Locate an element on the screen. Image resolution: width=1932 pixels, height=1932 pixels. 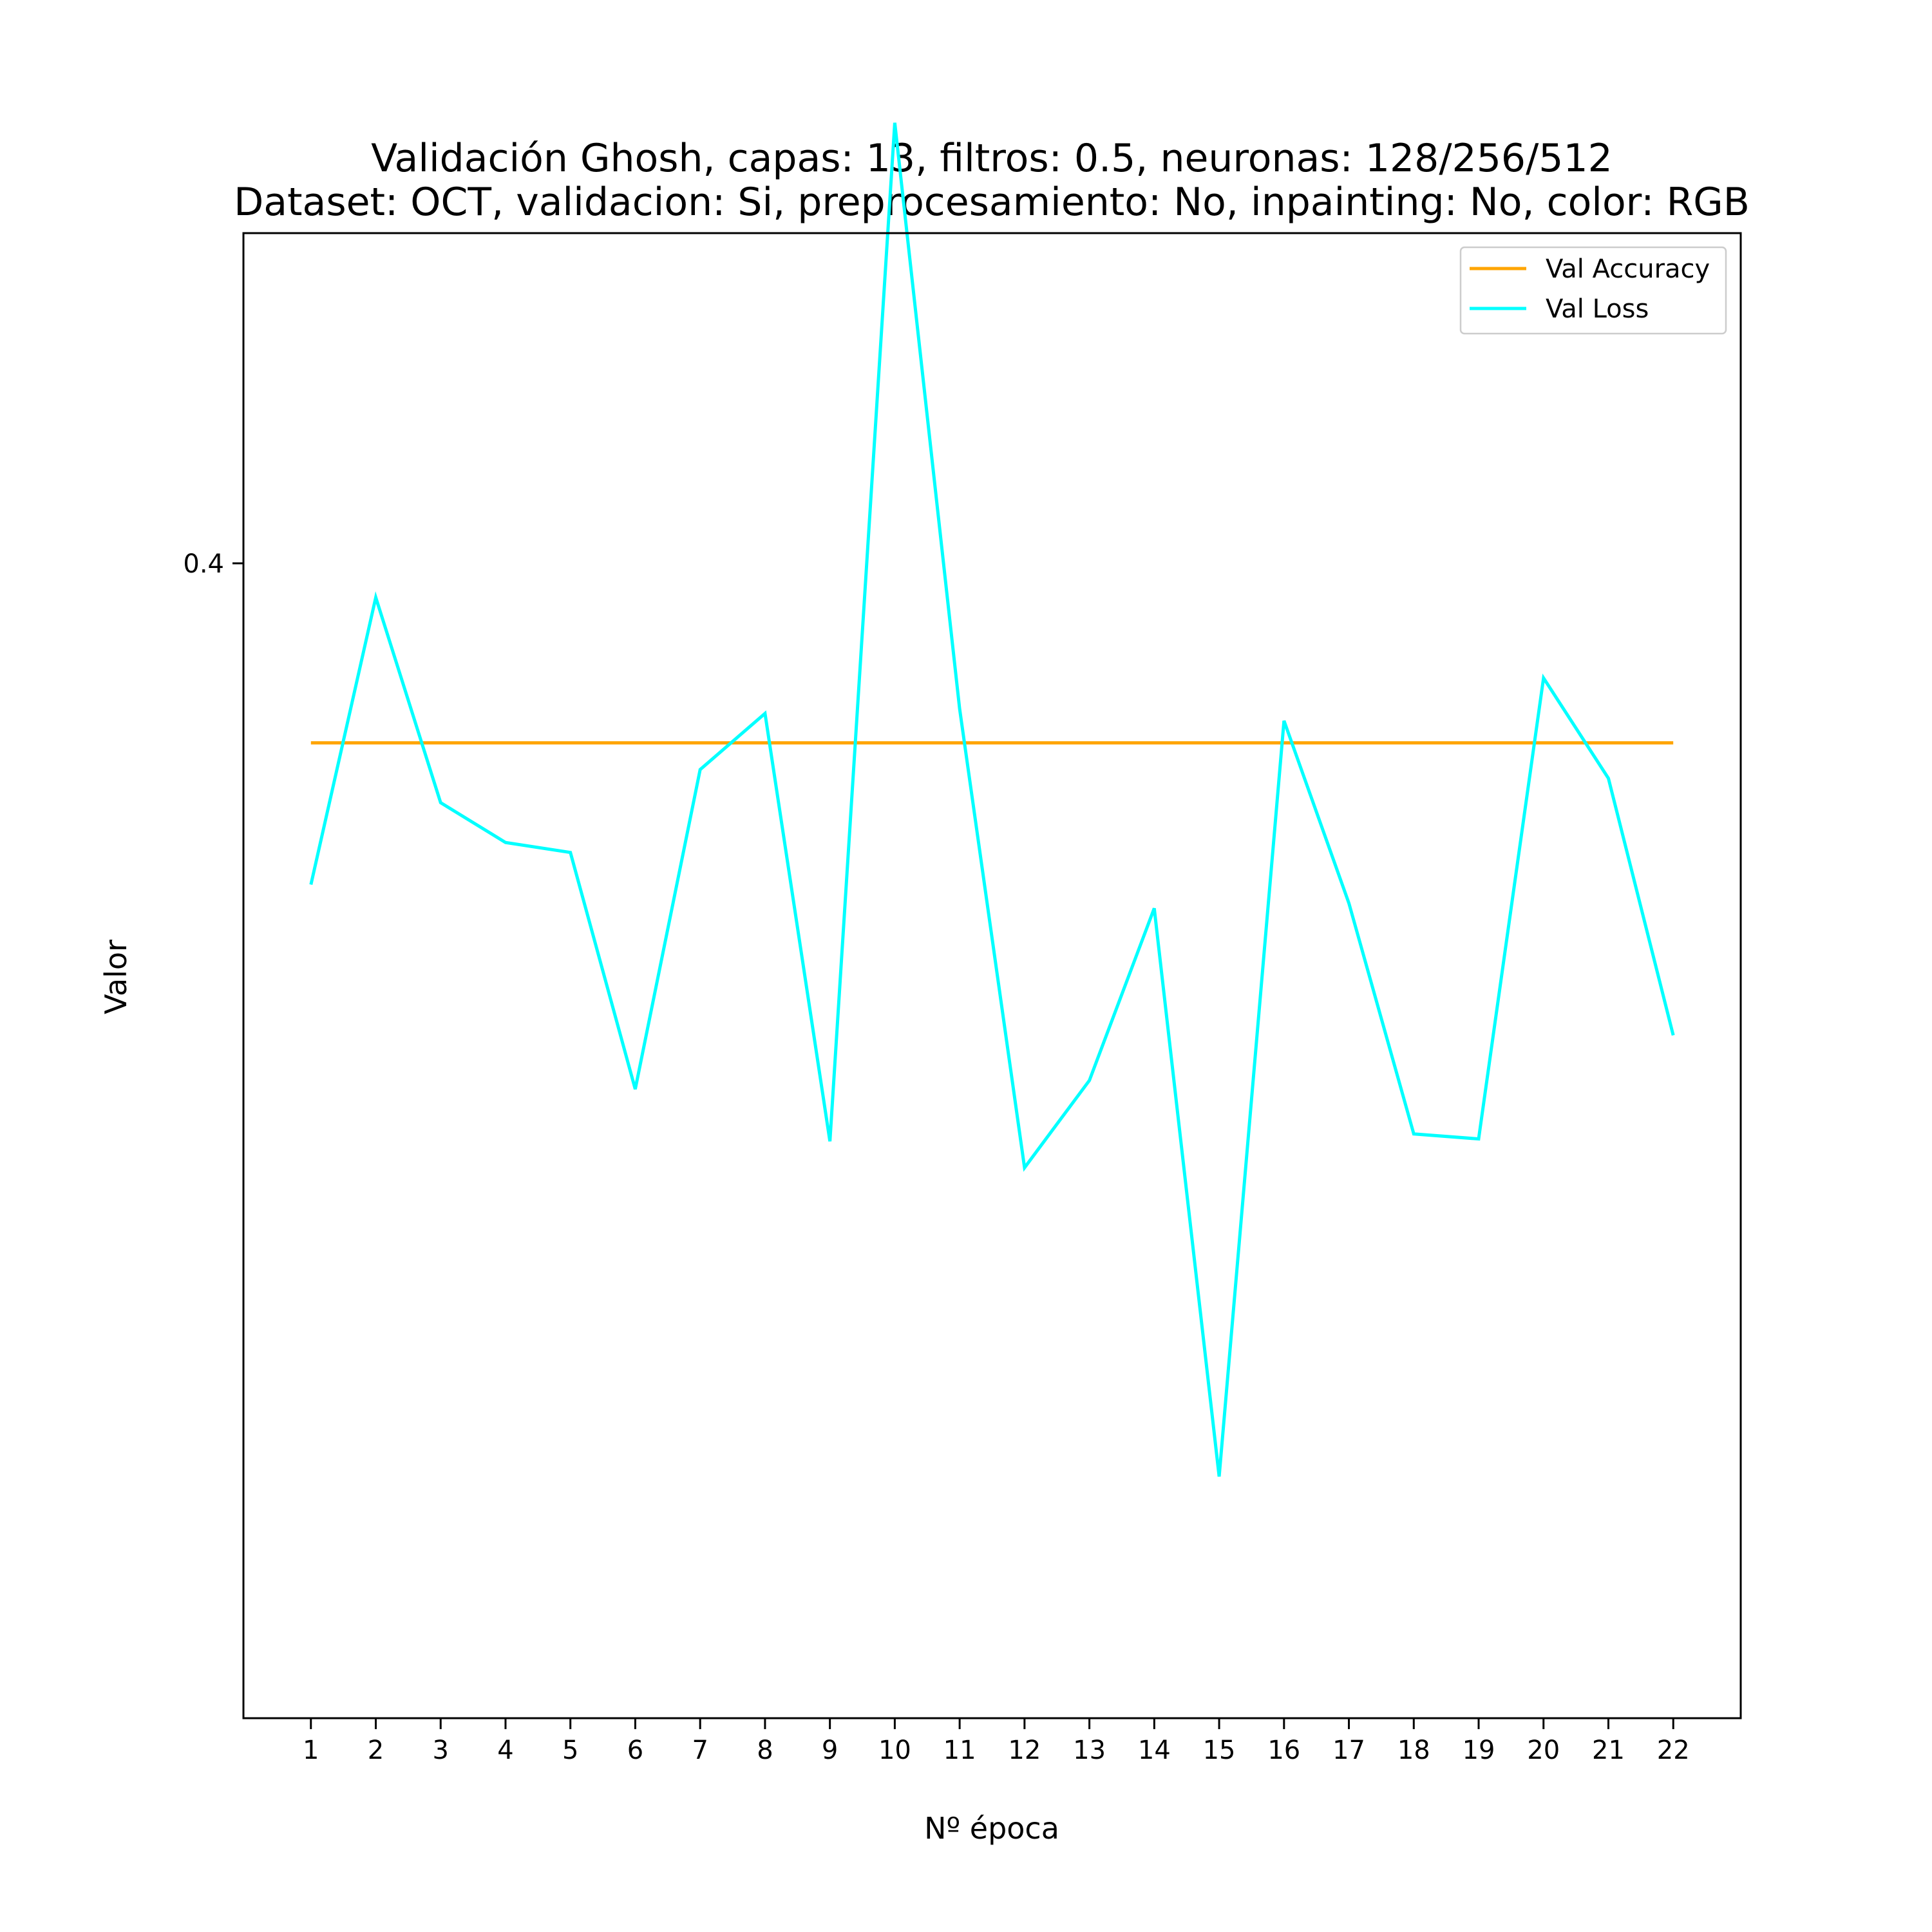
x-tick-label-17: 17 is located at coordinates (1349, 1750).